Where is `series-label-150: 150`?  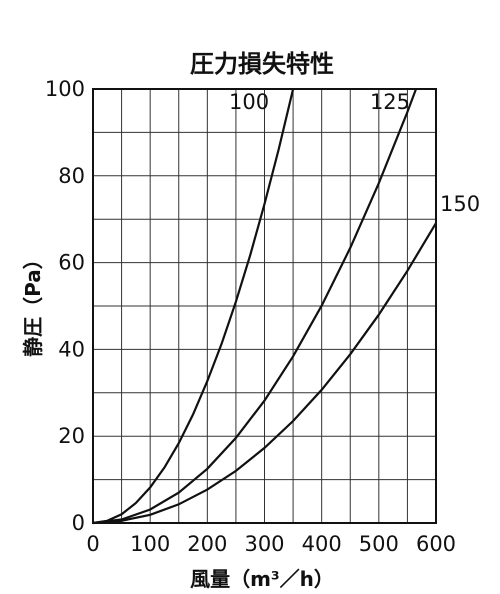 series-label-150: 150 is located at coordinates (460, 204).